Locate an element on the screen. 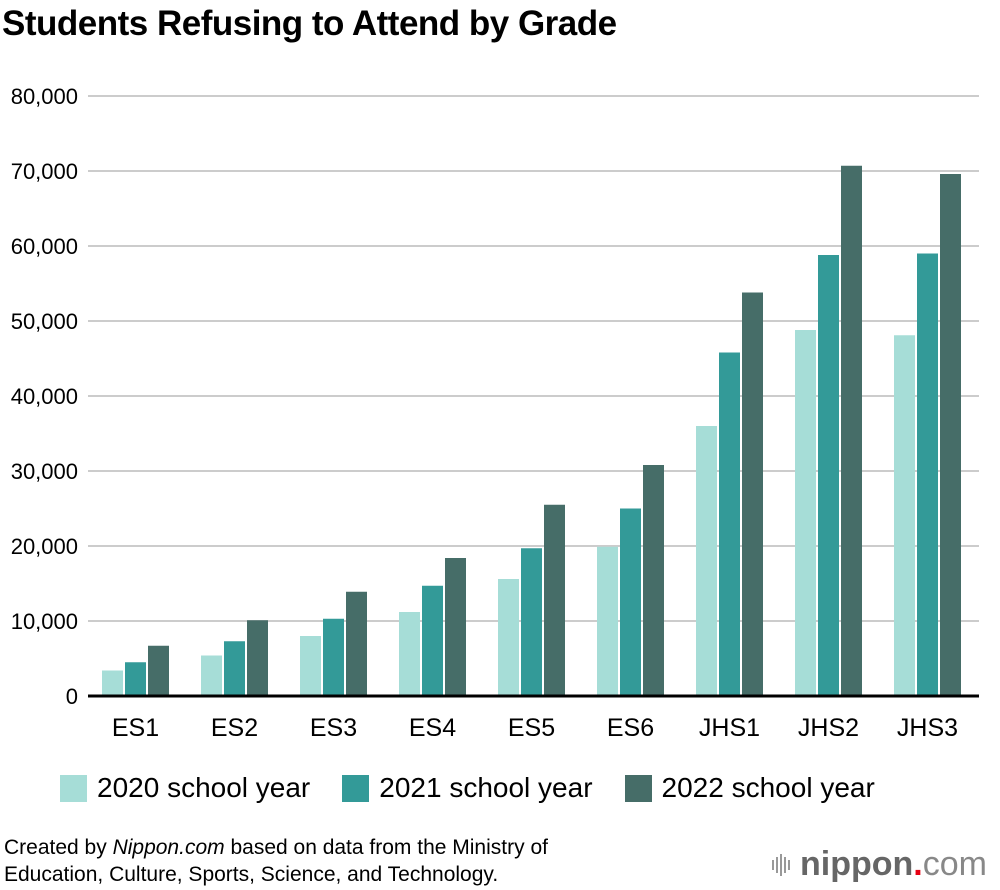 The width and height of the screenshot is (1000, 890). bar-es3-2022 is located at coordinates (356, 643).